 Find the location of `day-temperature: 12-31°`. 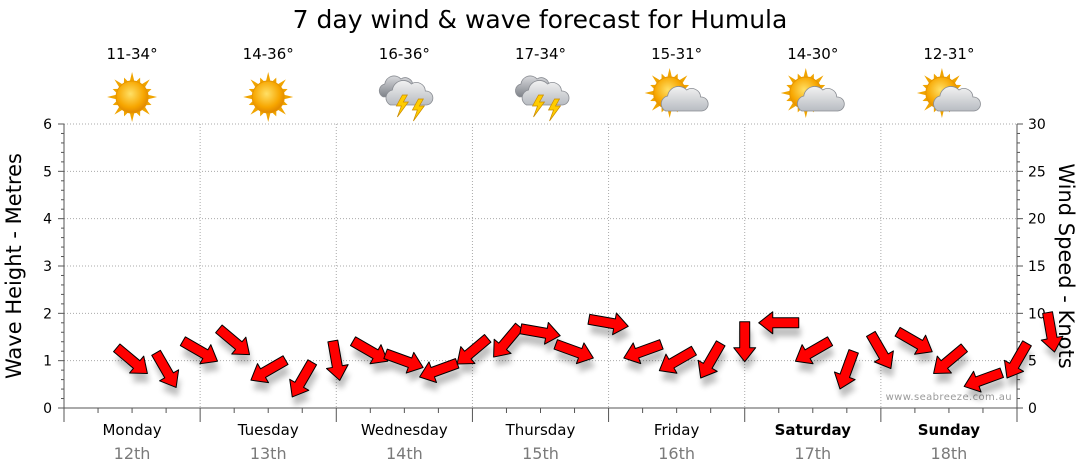

day-temperature: 12-31° is located at coordinates (948, 54).